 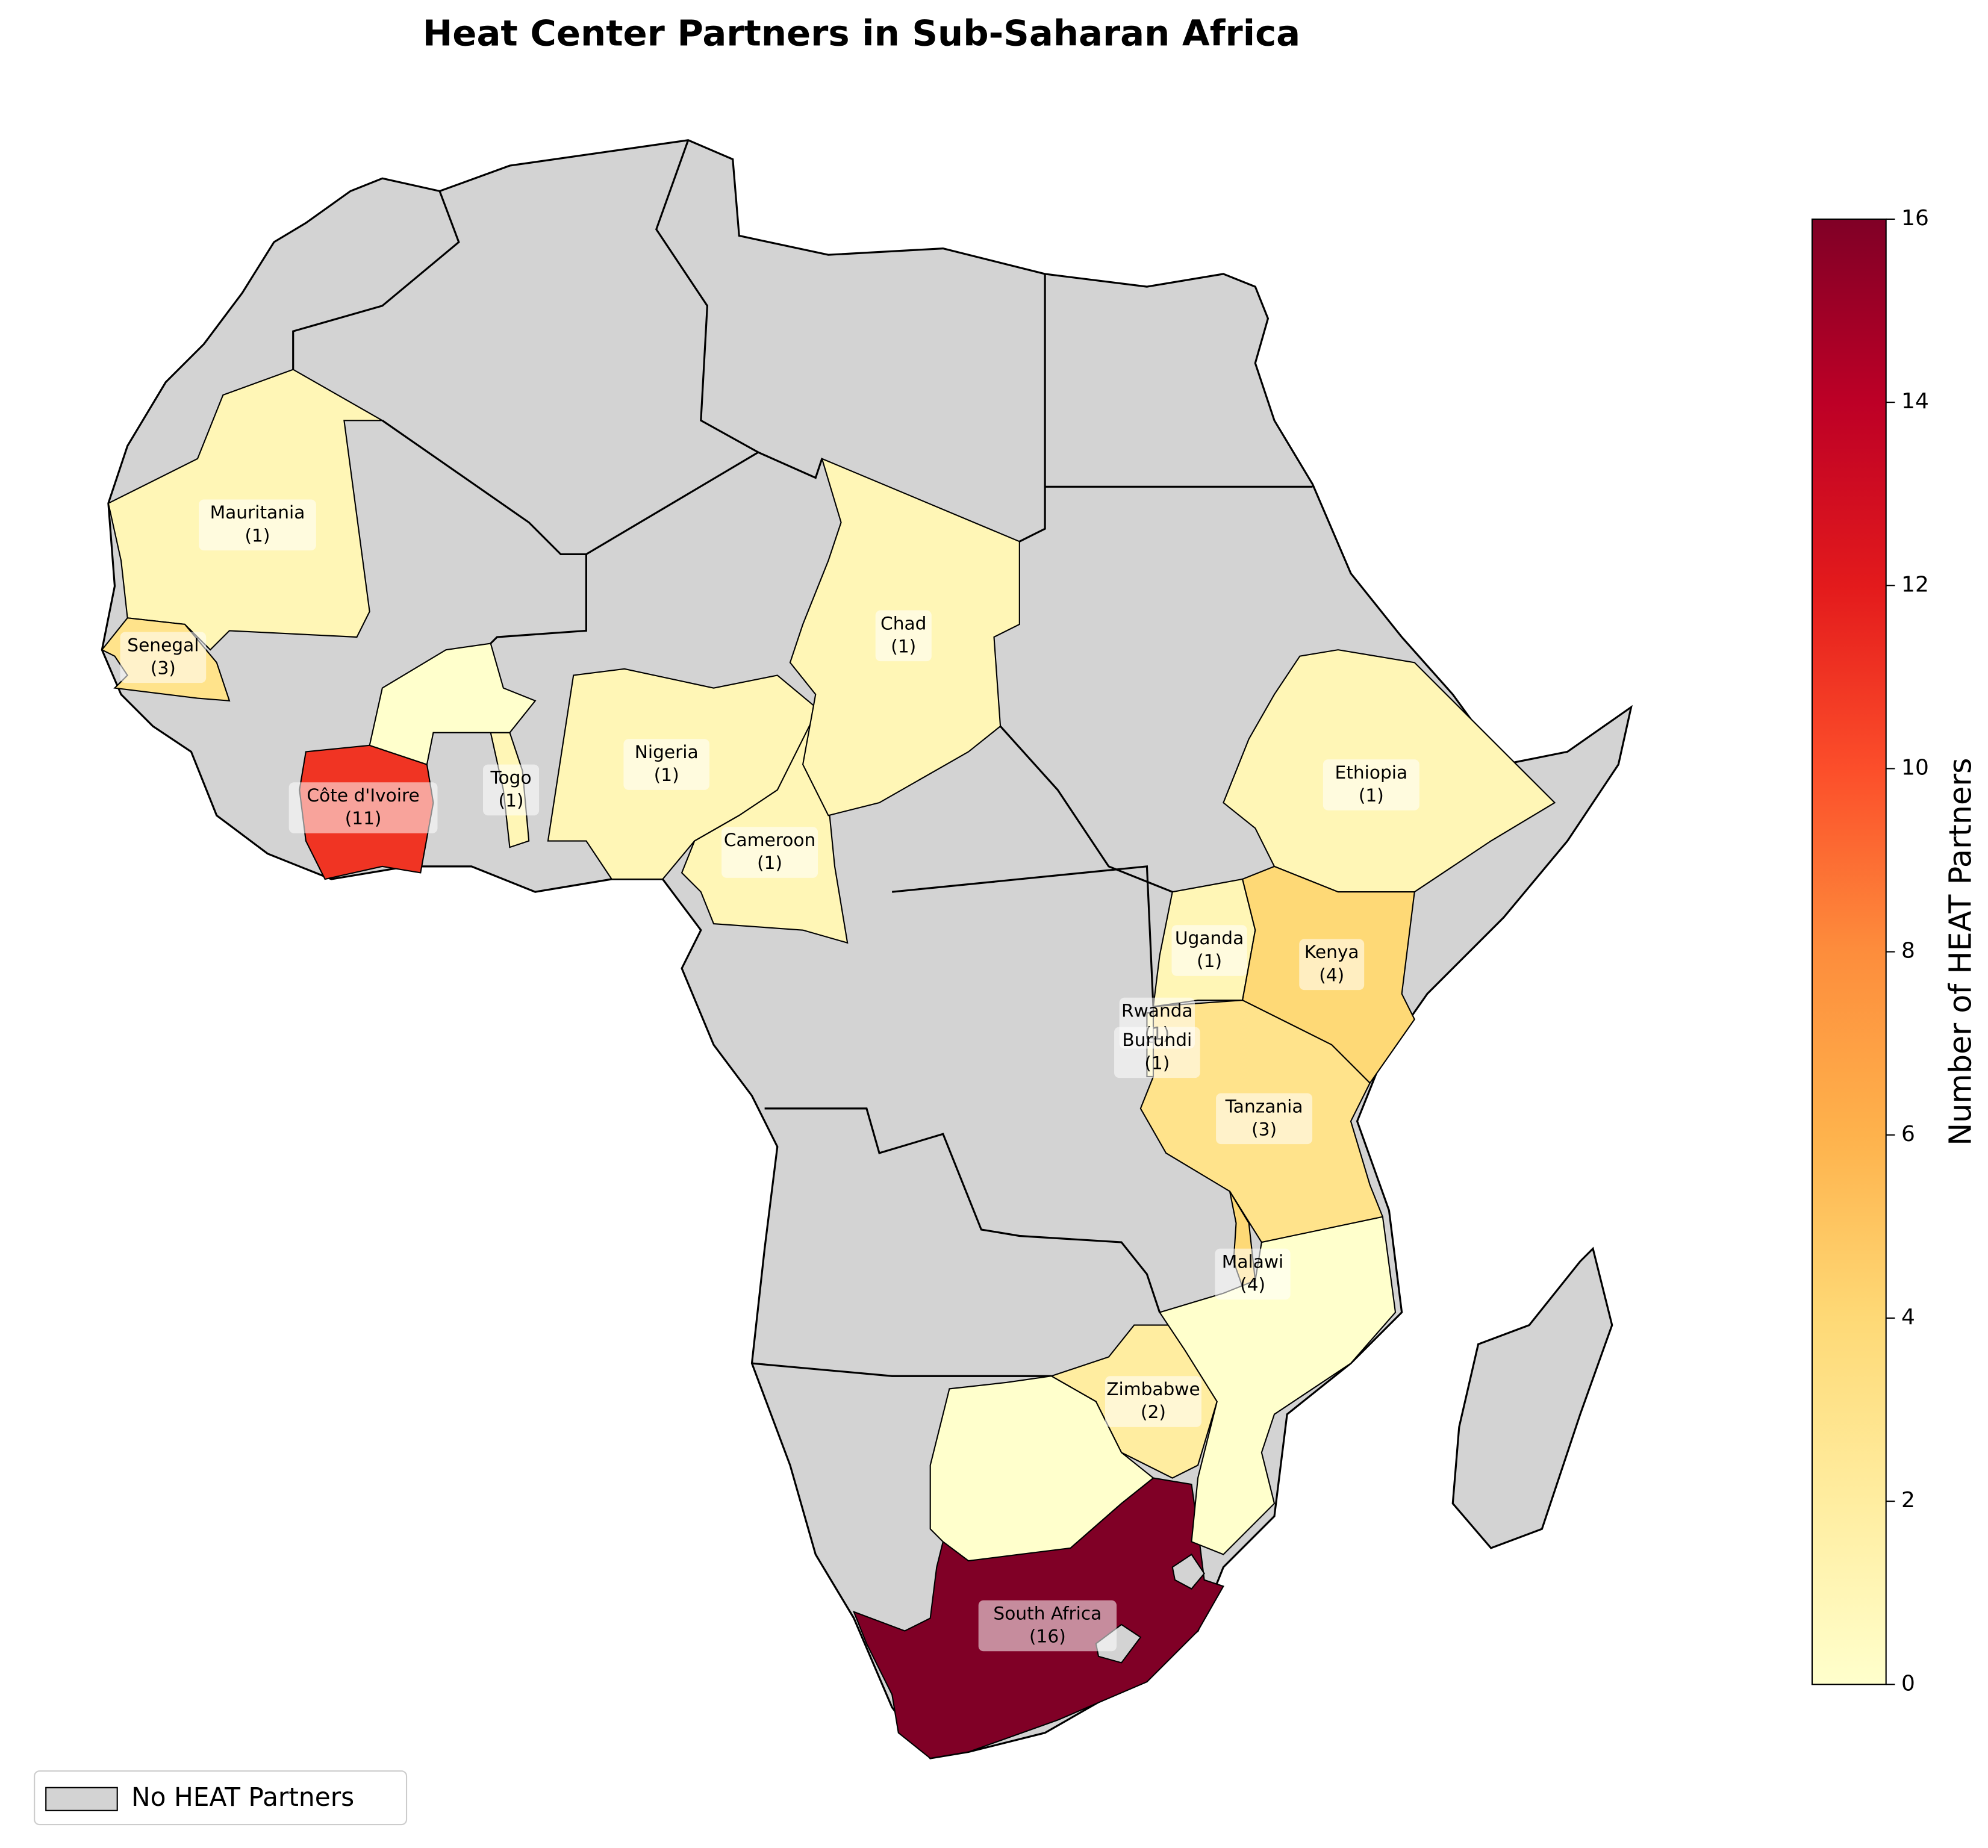 What do you see at coordinates (1118, 1644) in the screenshot?
I see `lesotho` at bounding box center [1118, 1644].